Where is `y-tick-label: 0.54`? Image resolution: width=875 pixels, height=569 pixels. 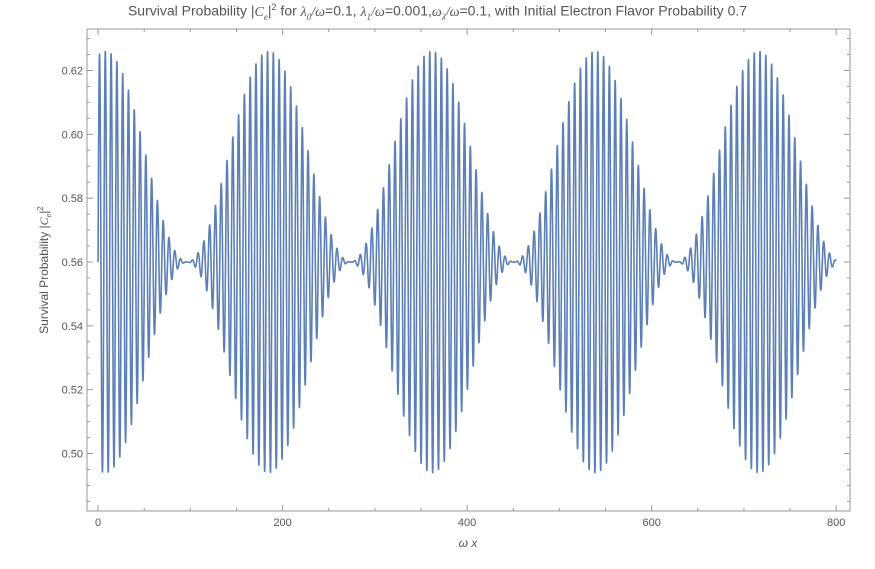 y-tick-label: 0.54 is located at coordinates (72, 327).